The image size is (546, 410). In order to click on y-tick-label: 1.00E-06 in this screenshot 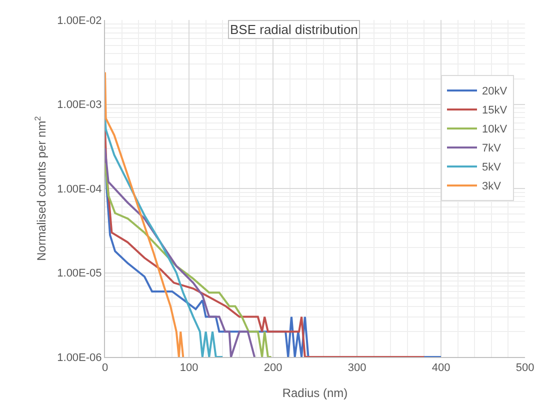, I will do `click(79, 358)`.